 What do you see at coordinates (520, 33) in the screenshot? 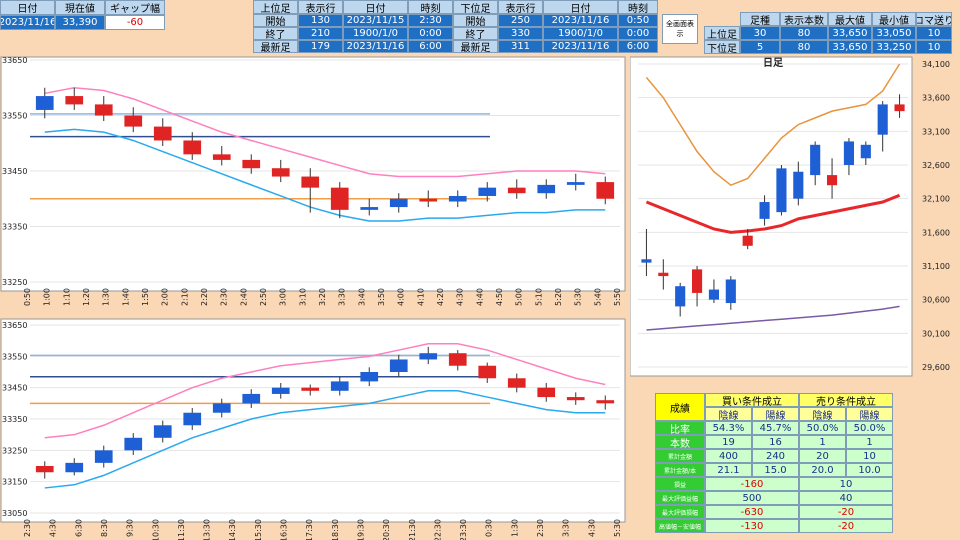
I see `value-cell: 330` at bounding box center [520, 33].